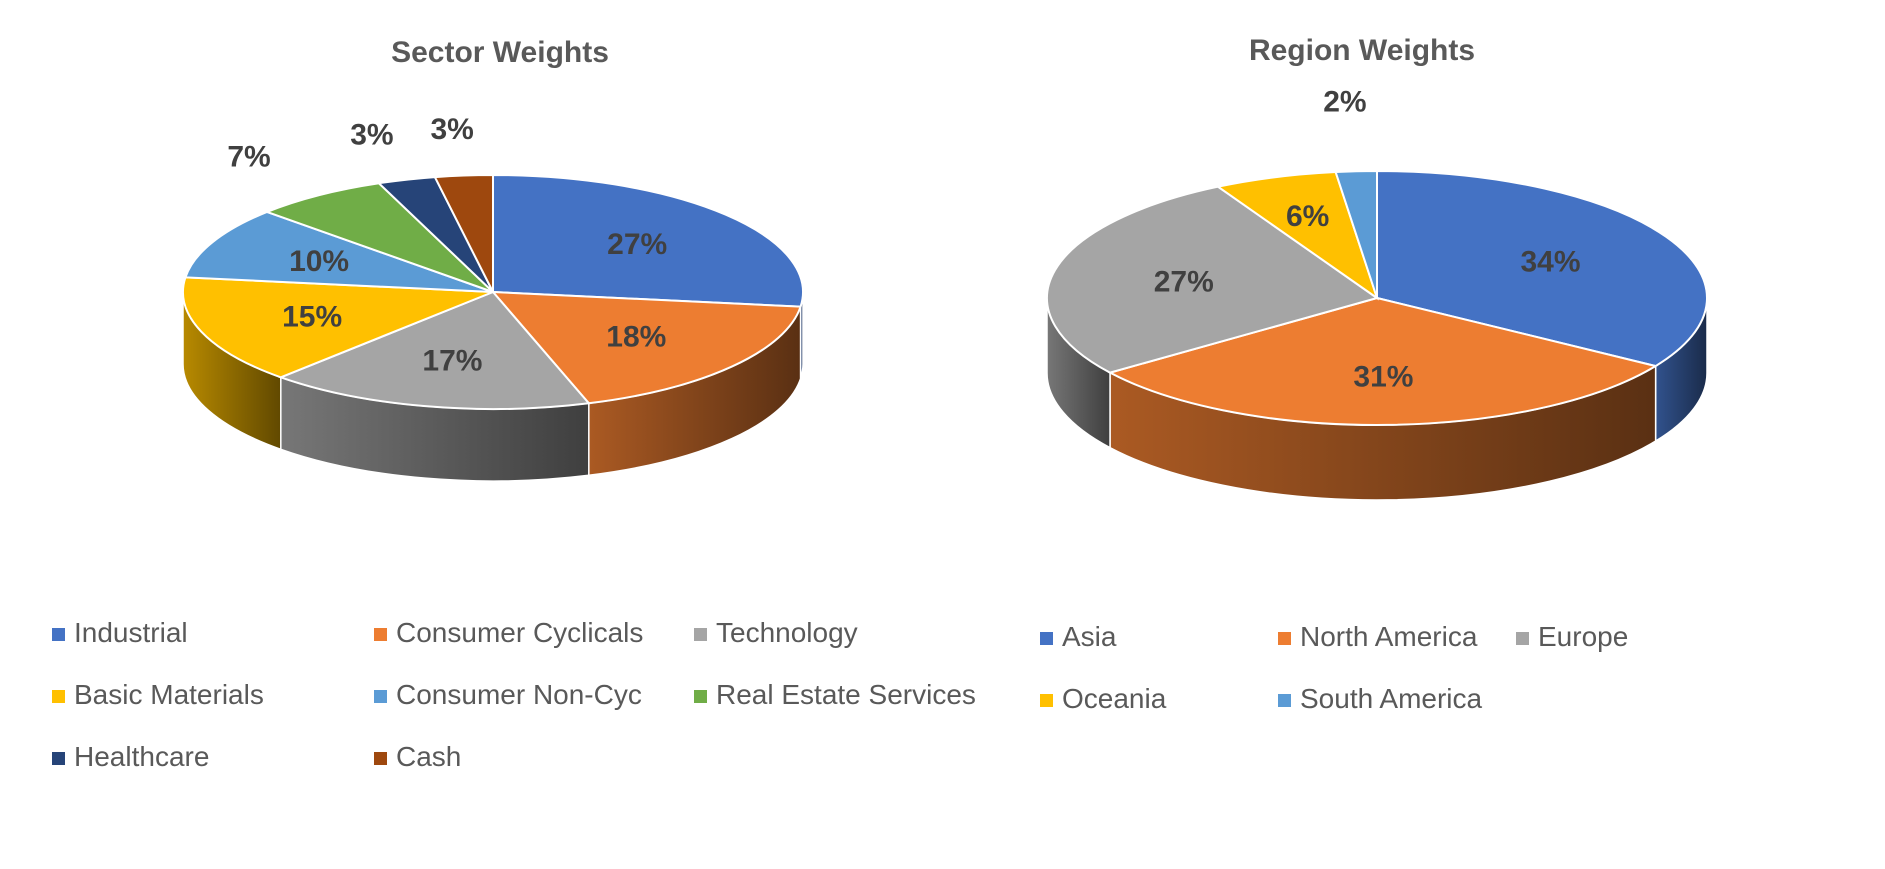 The image size is (1885, 869). I want to click on region-legend-swatch-south-america, so click(1284, 700).